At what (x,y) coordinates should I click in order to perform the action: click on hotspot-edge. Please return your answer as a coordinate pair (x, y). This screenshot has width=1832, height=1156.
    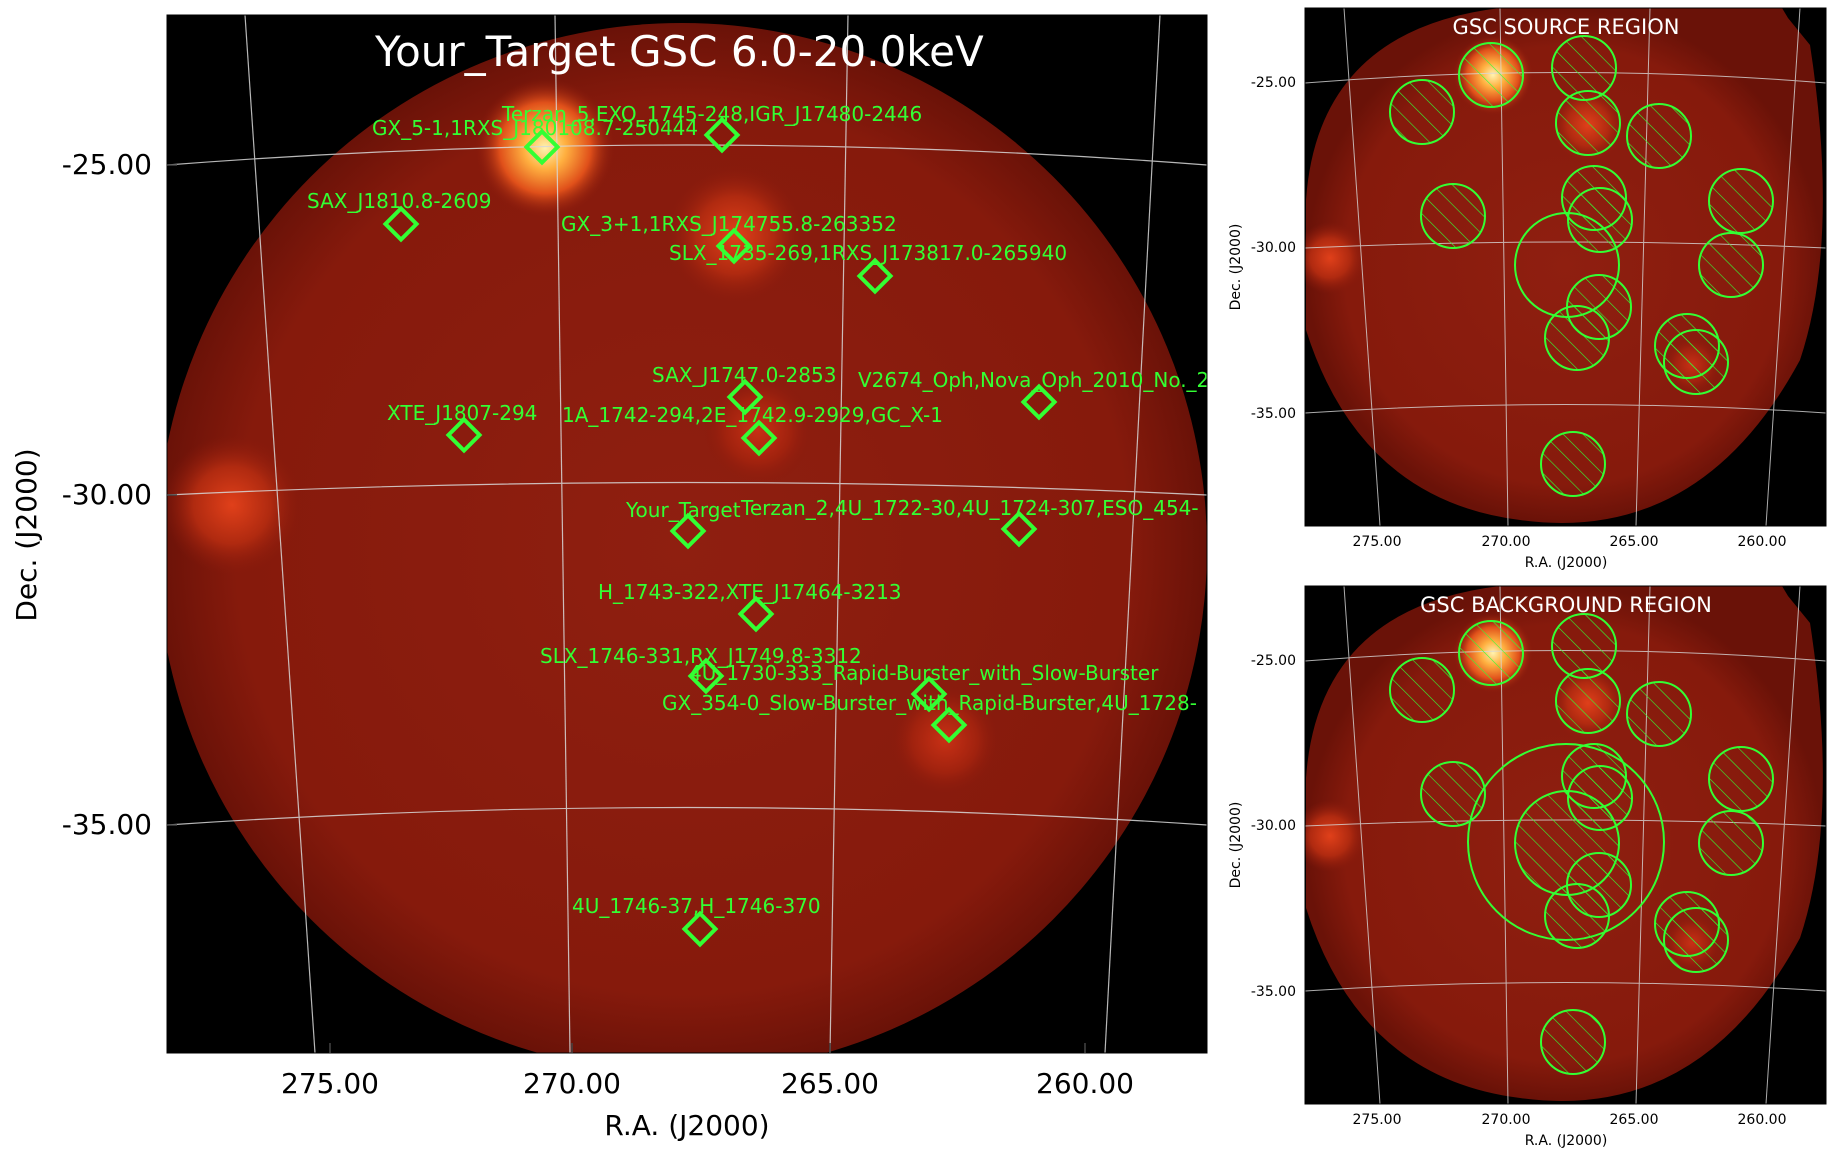
    Looking at the image, I should click on (234, 505).